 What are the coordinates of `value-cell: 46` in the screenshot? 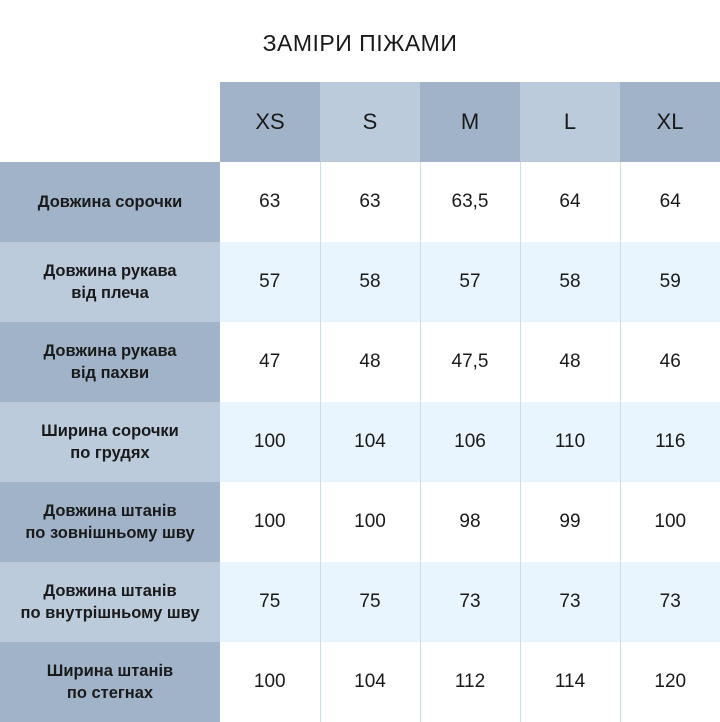 It's located at (669, 362).